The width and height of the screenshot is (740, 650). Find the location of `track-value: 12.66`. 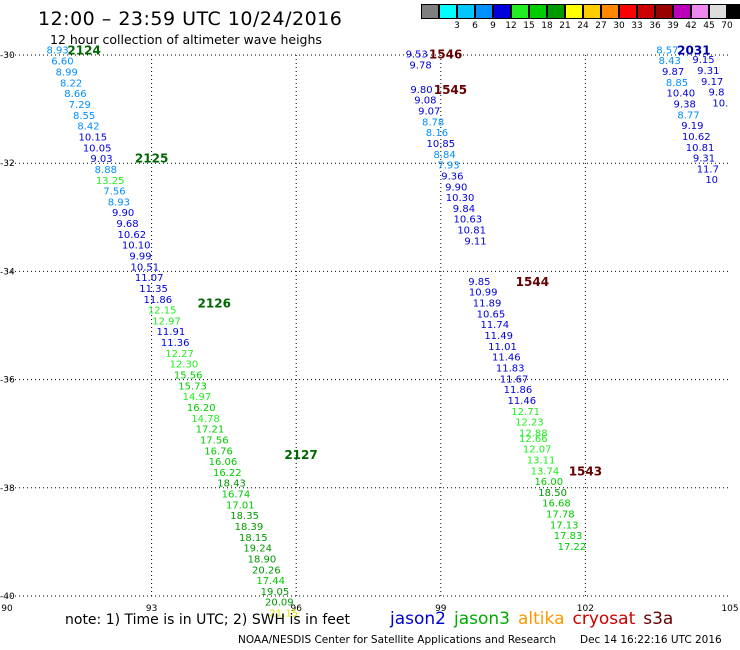

track-value: 12.66 is located at coordinates (533, 439).